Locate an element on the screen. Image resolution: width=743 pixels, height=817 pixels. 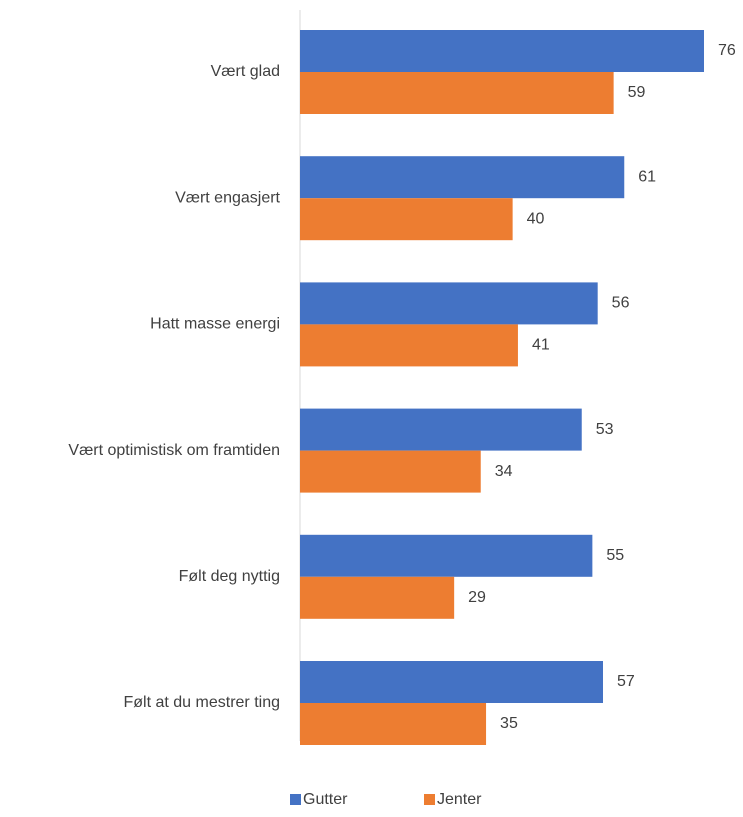
bar-gutter-vaert-glad is located at coordinates (502, 51).